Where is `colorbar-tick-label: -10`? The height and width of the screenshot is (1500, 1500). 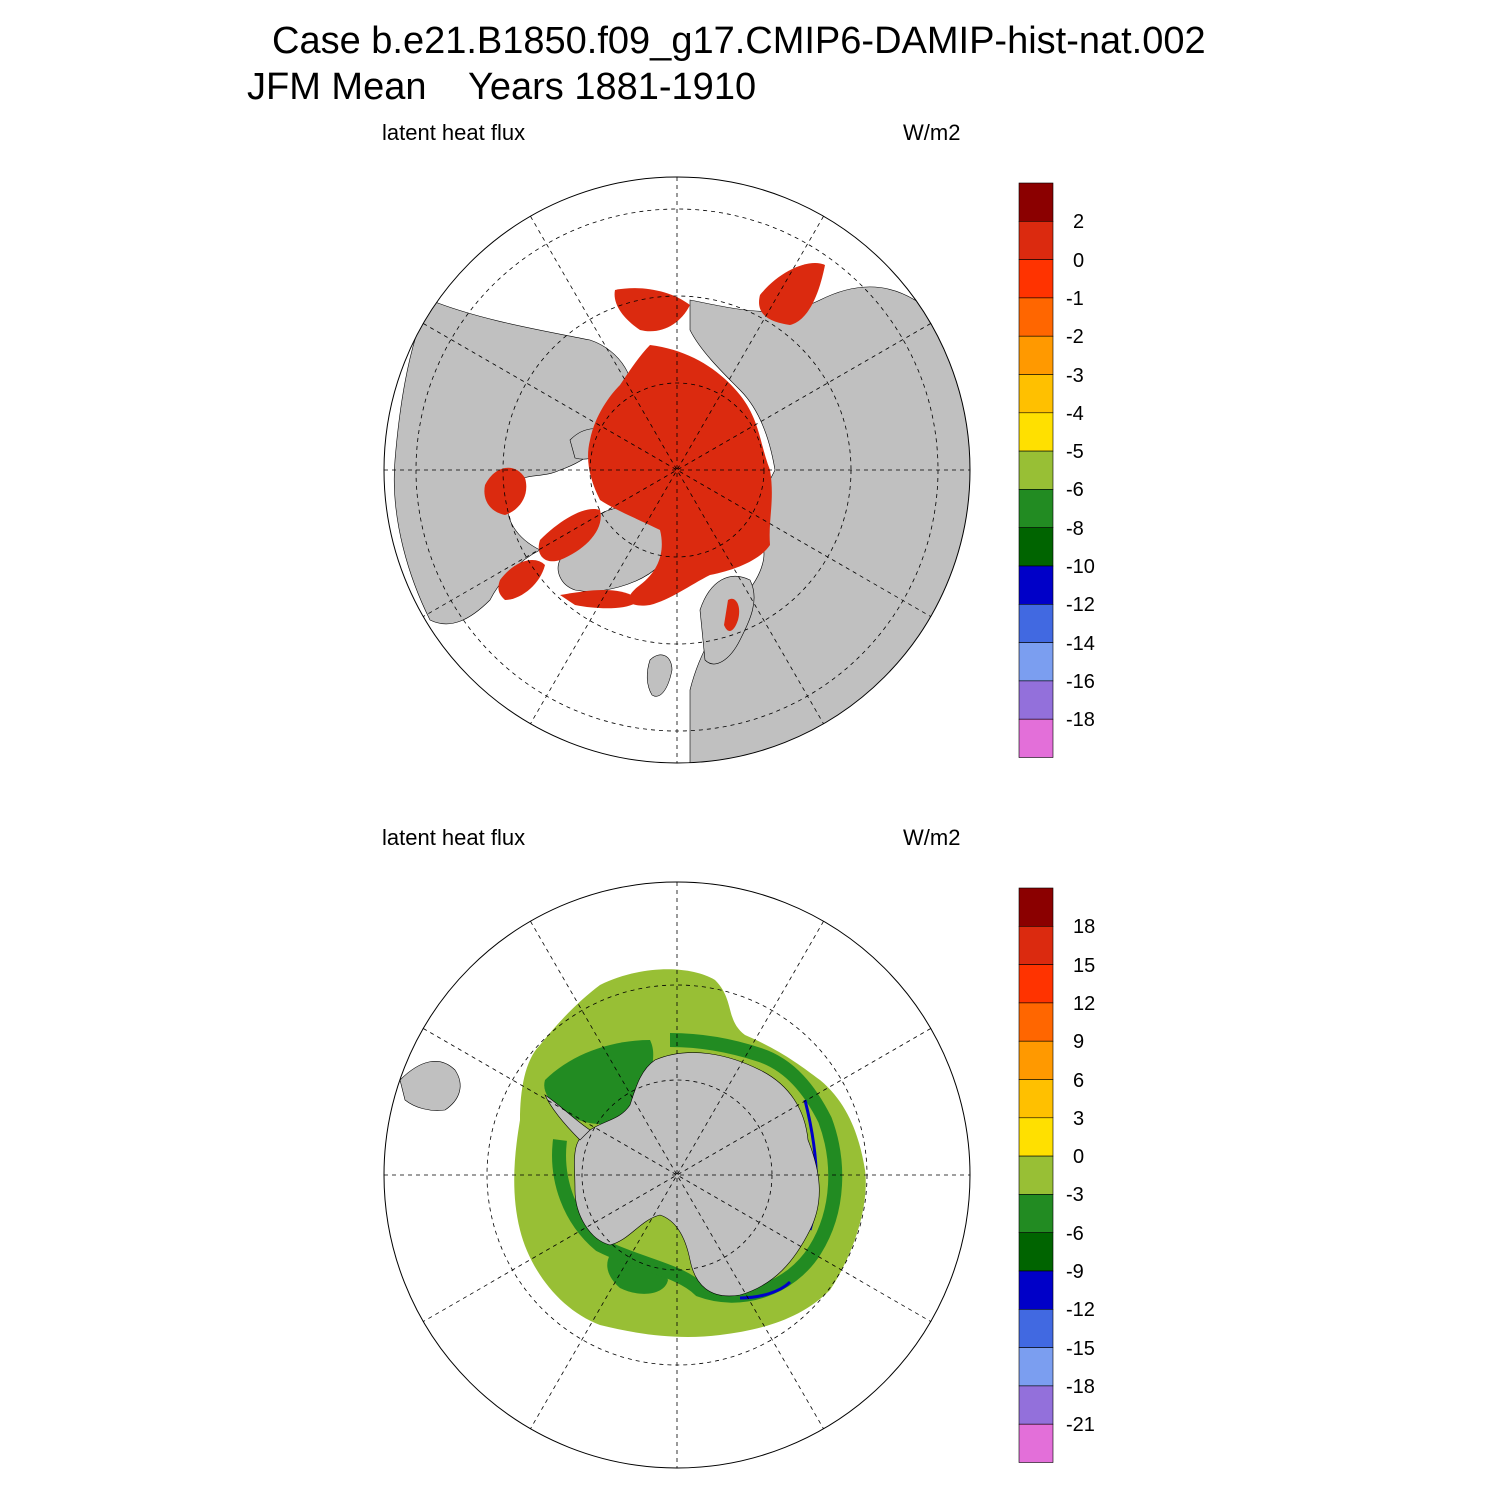 colorbar-tick-label: -10 is located at coordinates (1080, 567).